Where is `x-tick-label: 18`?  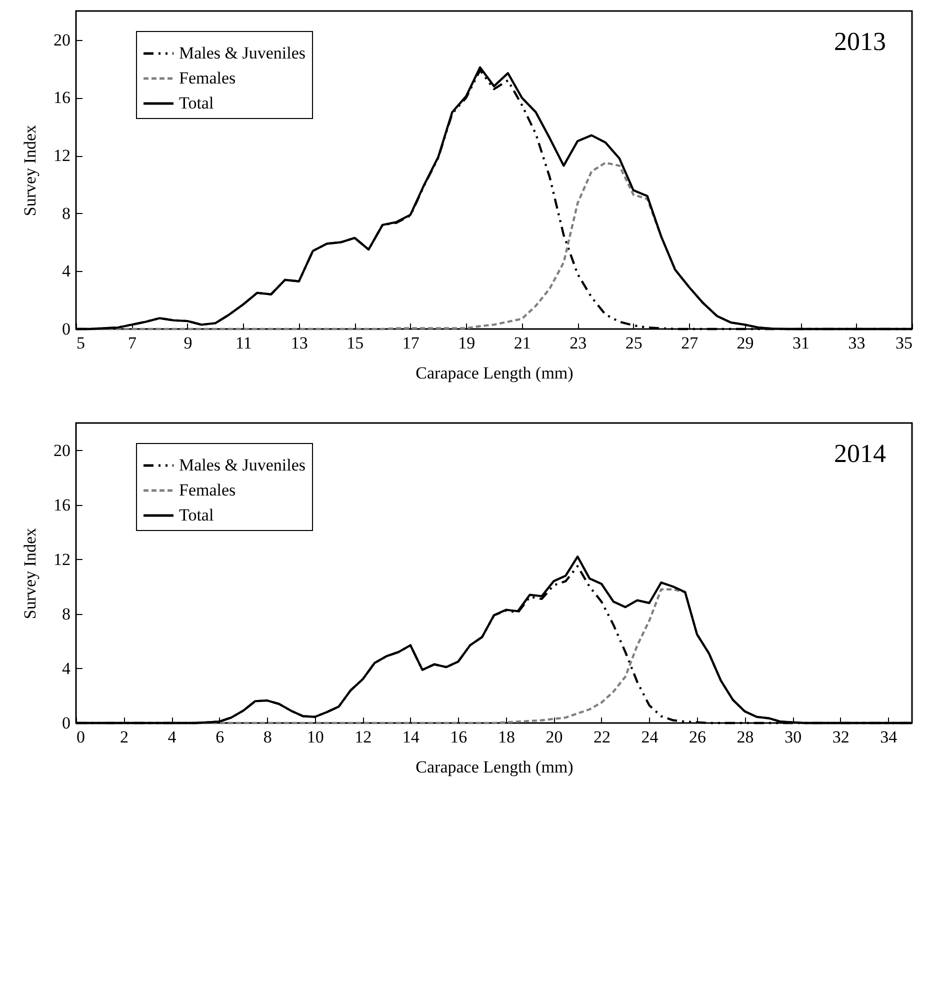
x-tick-label: 18 is located at coordinates (506, 737).